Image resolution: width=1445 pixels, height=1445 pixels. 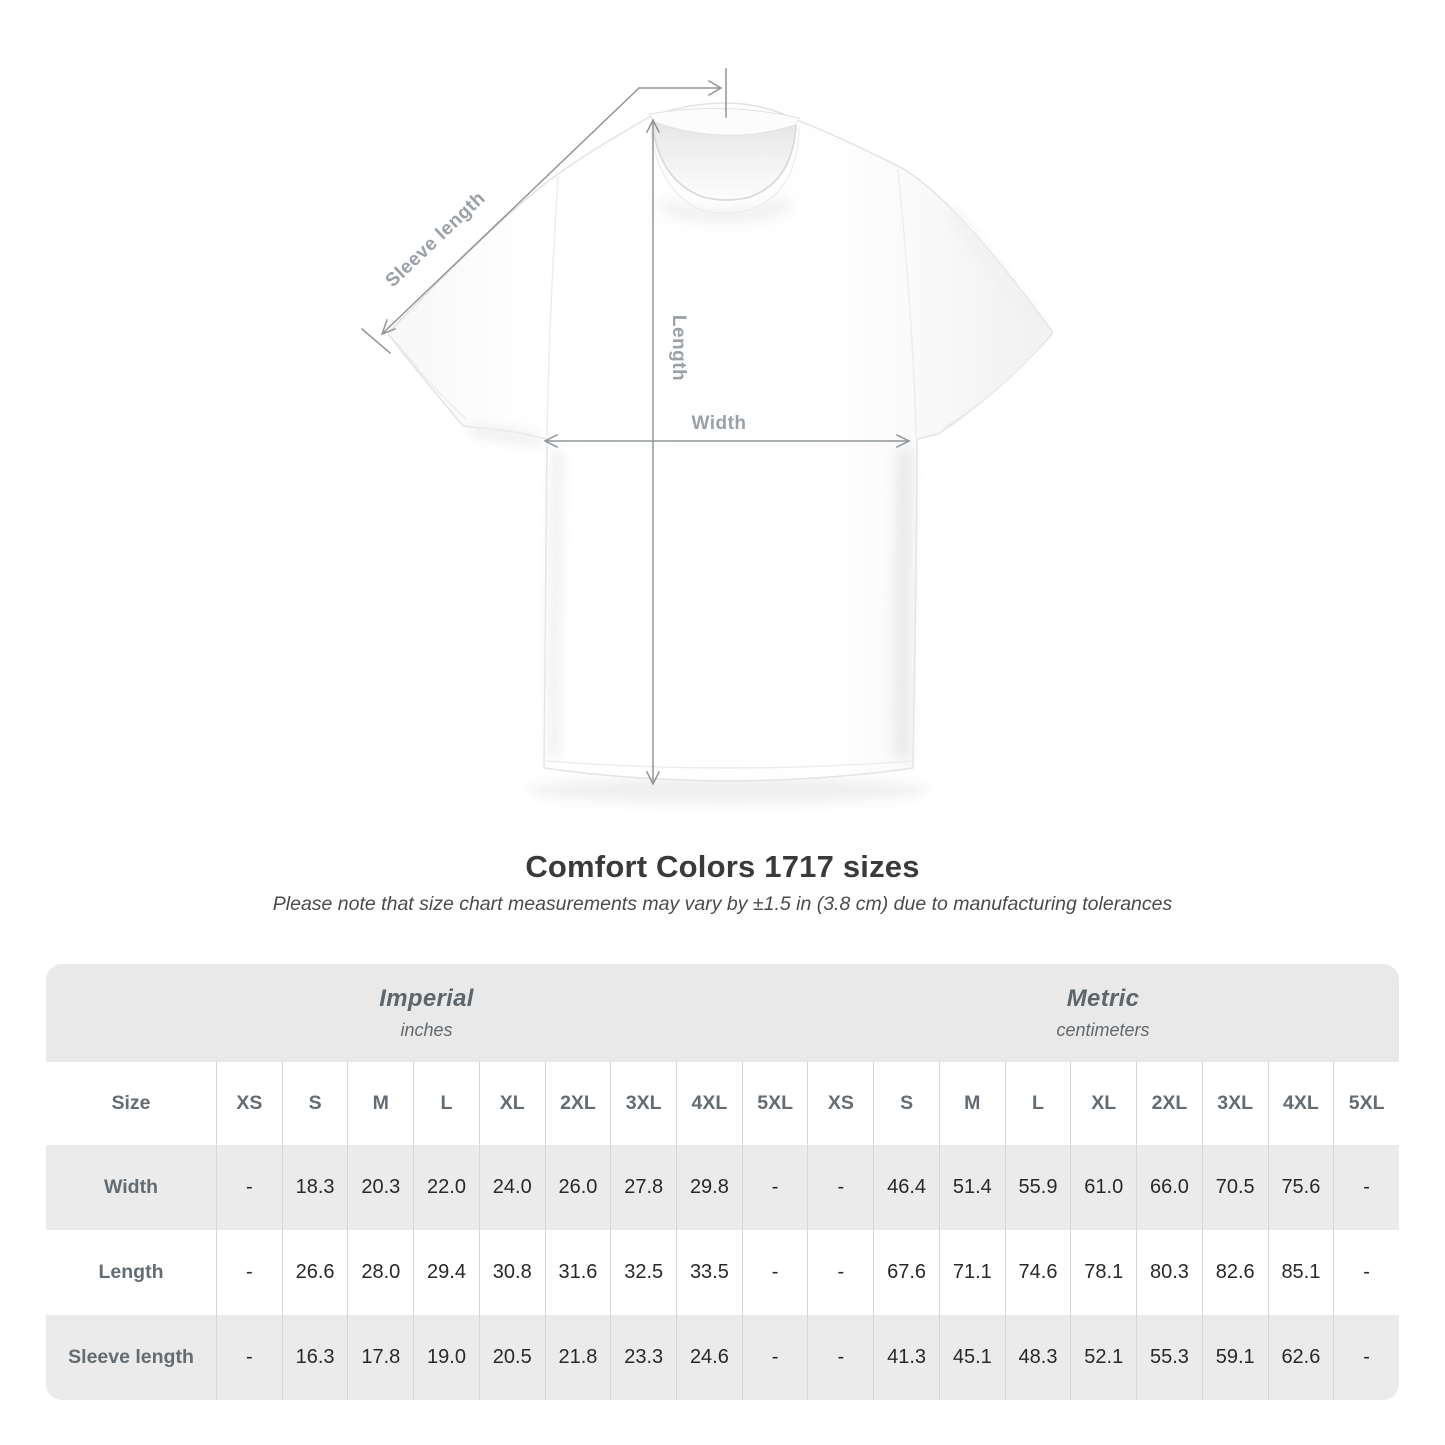 What do you see at coordinates (1300, 1272) in the screenshot?
I see `measurement-cell: 85.1` at bounding box center [1300, 1272].